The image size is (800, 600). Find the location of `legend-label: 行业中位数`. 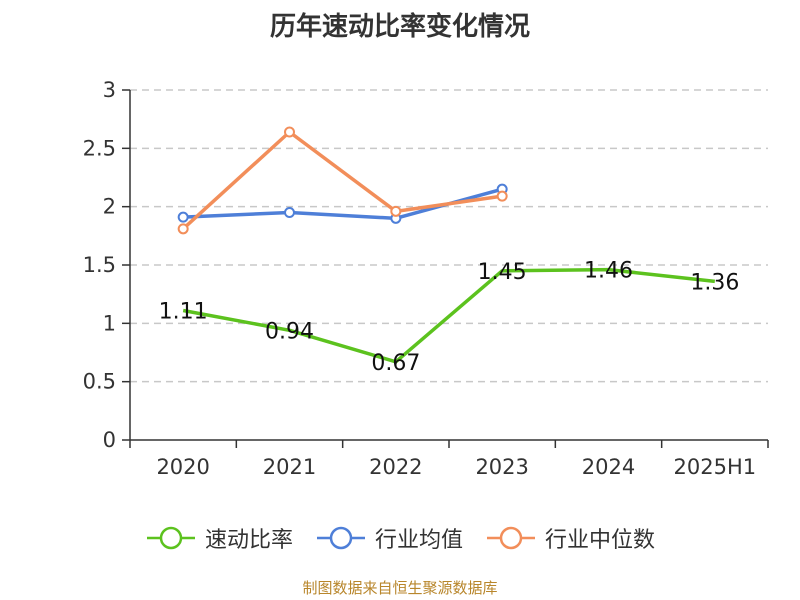

legend-label: 行业中位数 is located at coordinates (600, 540).